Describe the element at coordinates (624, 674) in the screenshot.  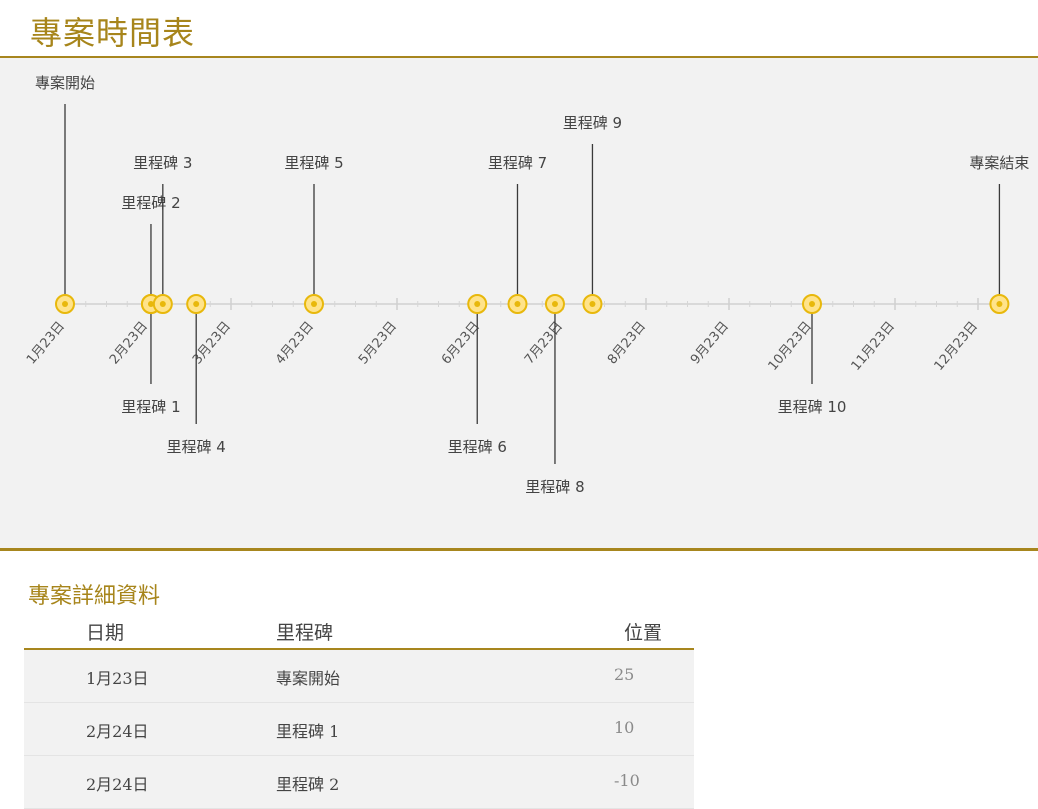
I see `cell-position: 25` at that location.